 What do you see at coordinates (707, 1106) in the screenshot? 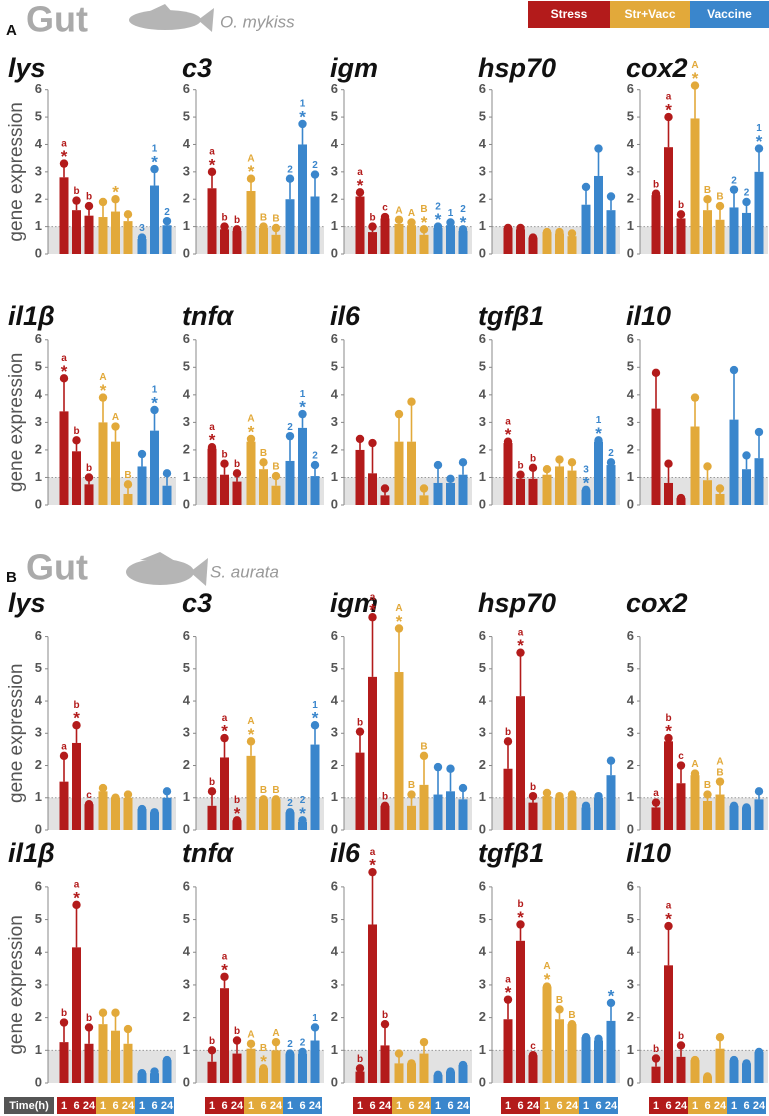
I see `time-label: 6` at bounding box center [707, 1106].